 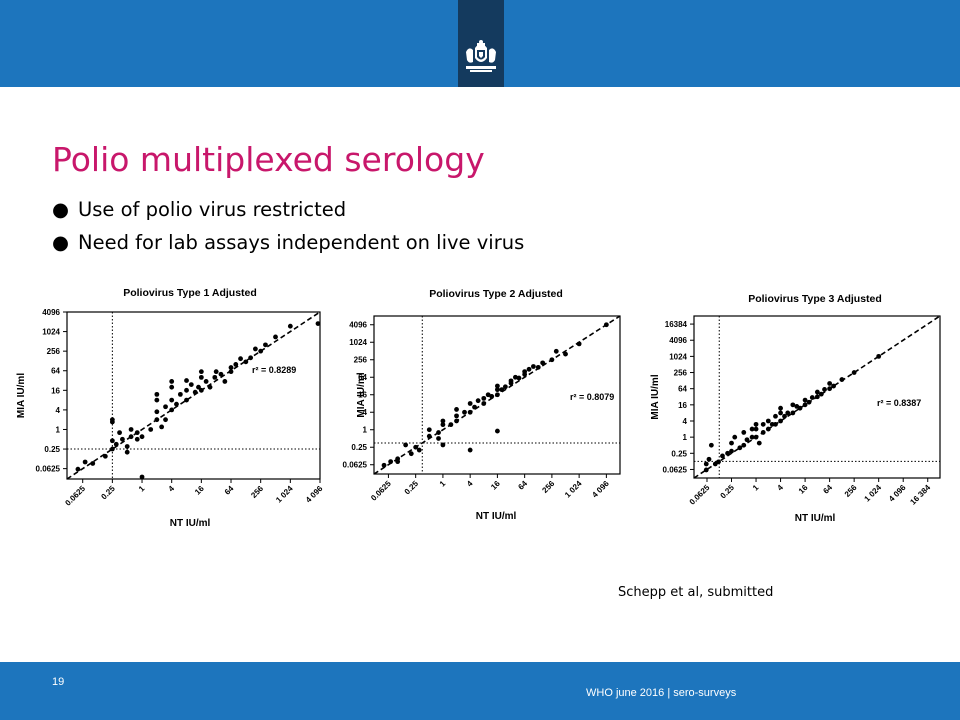 I want to click on y-tick-label: 256, so click(x=361, y=360).